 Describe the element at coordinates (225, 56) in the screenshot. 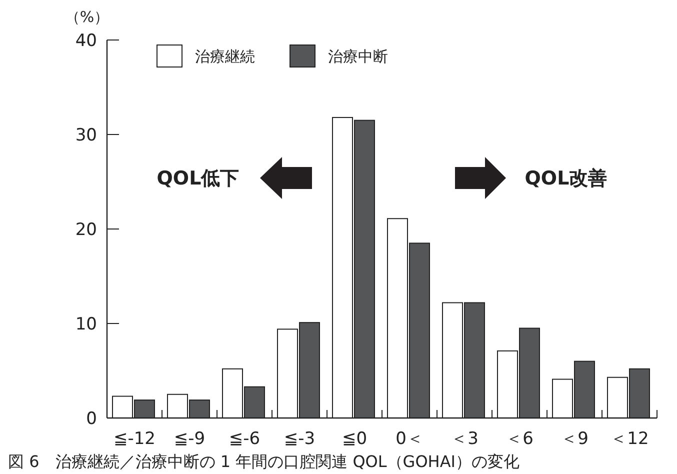

I see `legend-label: 治療継続` at that location.